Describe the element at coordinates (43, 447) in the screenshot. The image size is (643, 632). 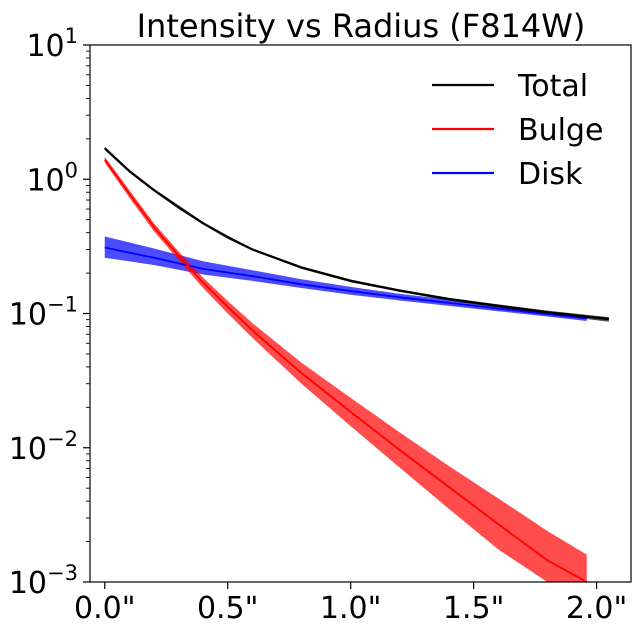
I see `y-tick-label: 10⁻²` at that location.